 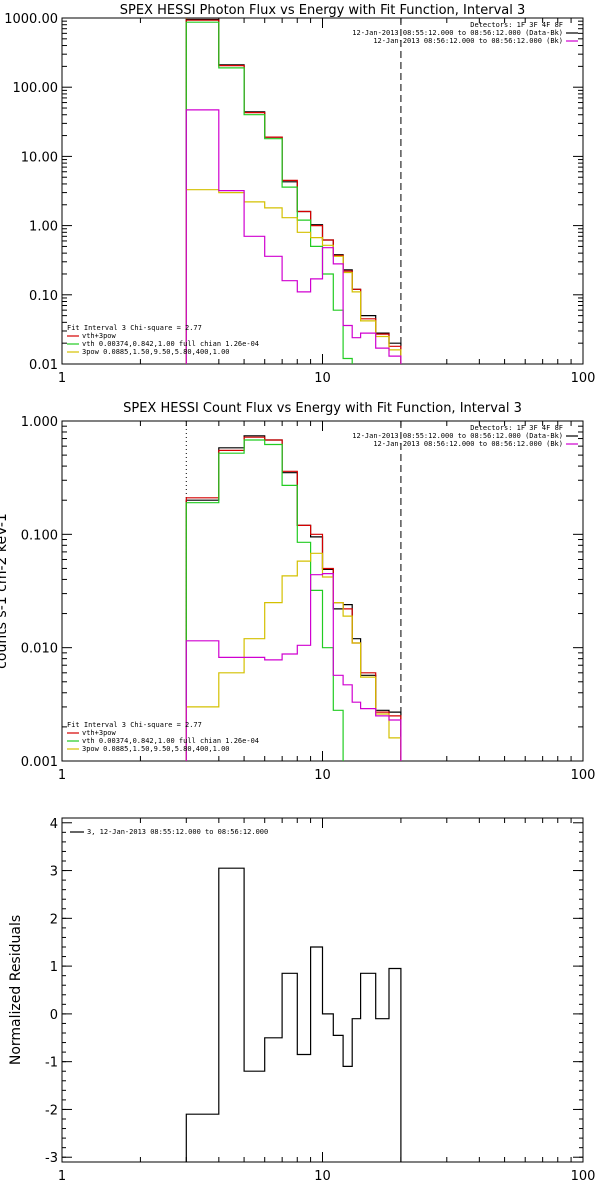 What do you see at coordinates (5, 591) in the screenshot?
I see `y-axis-label: counts s-1 cm-2 keV-1` at bounding box center [5, 591].